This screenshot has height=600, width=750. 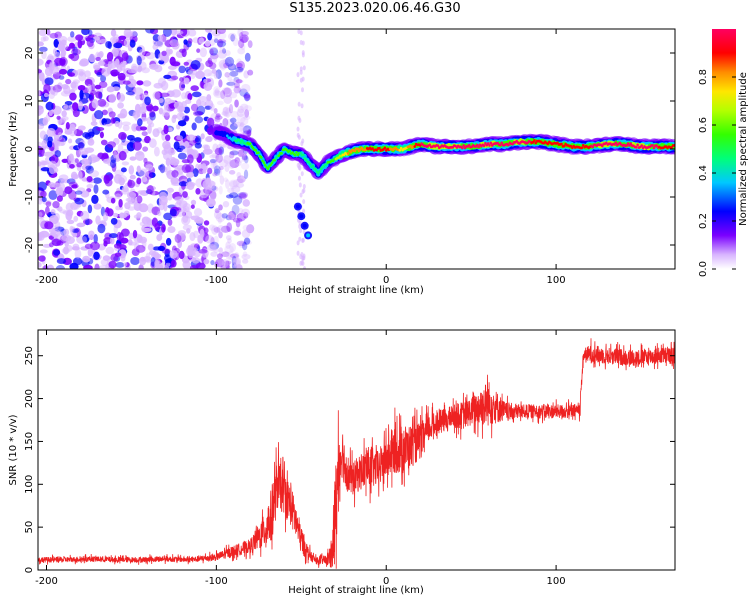 What do you see at coordinates (703, 125) in the screenshot?
I see `colorbar-tick-label: 0.6` at bounding box center [703, 125].